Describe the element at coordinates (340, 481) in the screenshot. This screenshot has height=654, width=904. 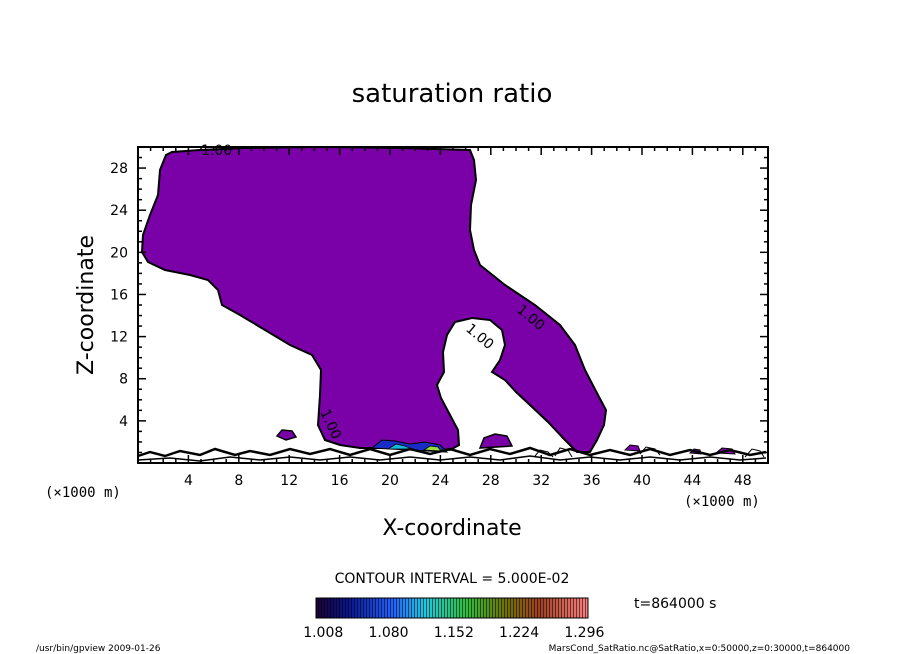
I see `x-tick-label: 16` at that location.